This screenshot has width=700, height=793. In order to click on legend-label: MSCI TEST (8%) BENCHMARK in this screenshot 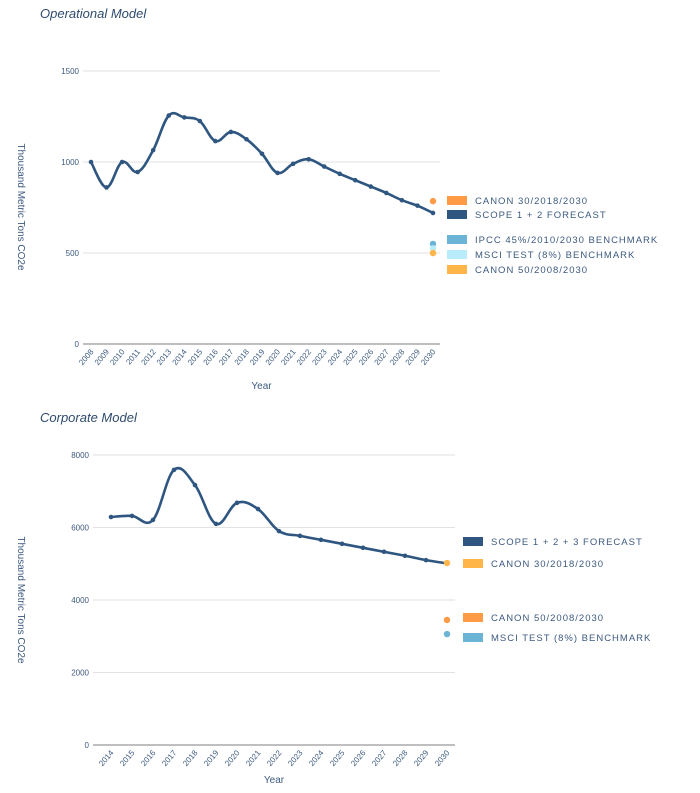, I will do `click(571, 638)`.